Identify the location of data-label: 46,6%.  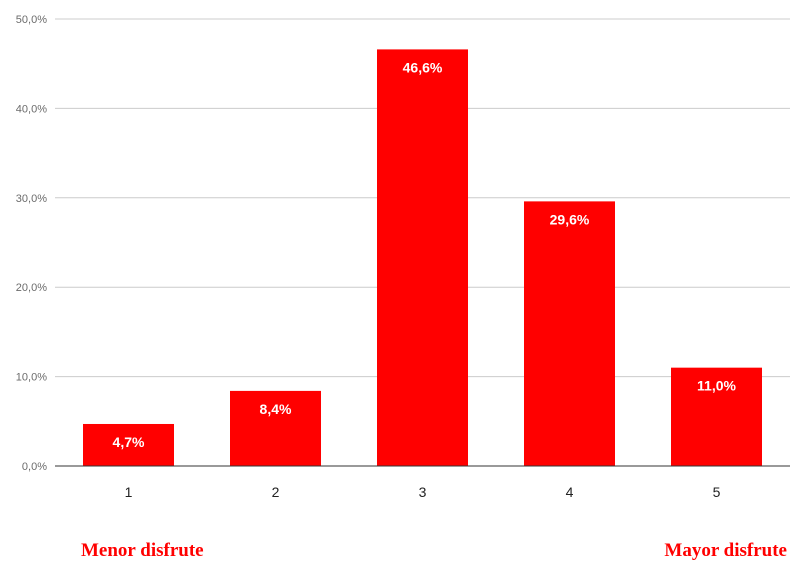
(423, 67).